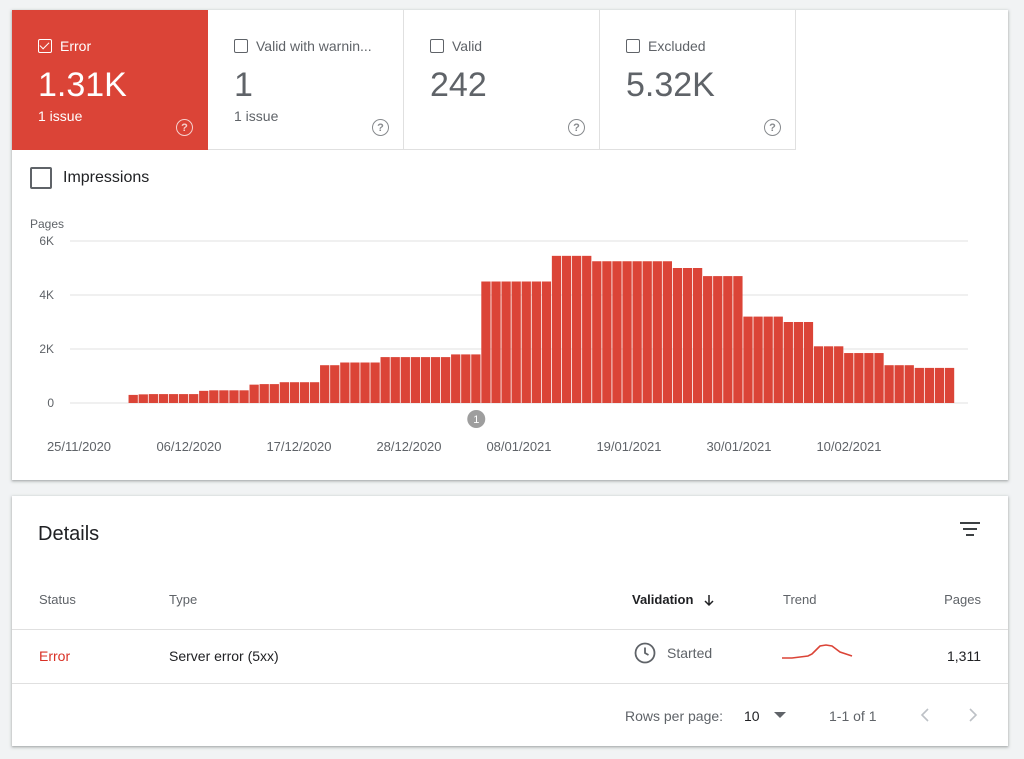  Describe the element at coordinates (50, 403) in the screenshot. I see `y-tick-label: 0` at that location.